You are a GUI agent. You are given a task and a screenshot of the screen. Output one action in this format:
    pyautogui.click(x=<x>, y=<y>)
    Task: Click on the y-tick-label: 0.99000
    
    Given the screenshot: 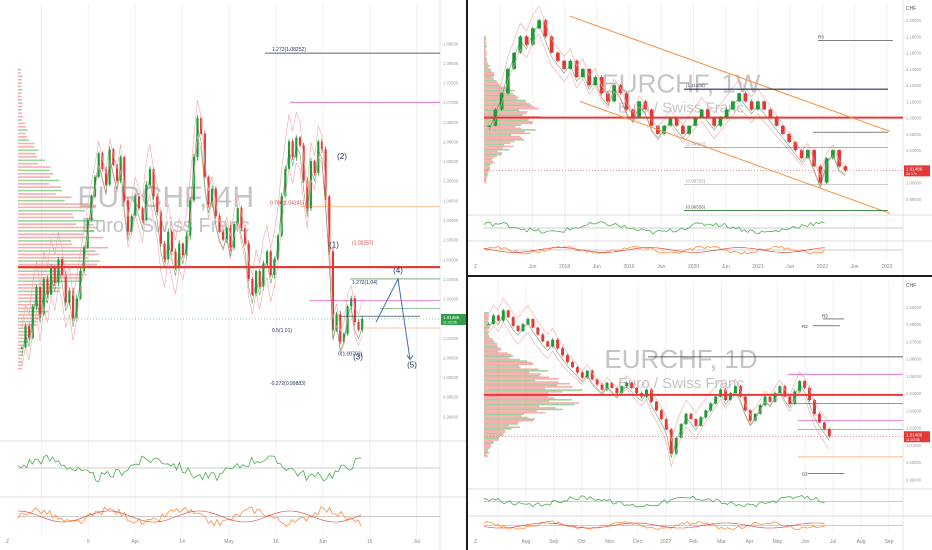 What is the action you would take?
    pyautogui.click(x=914, y=479)
    